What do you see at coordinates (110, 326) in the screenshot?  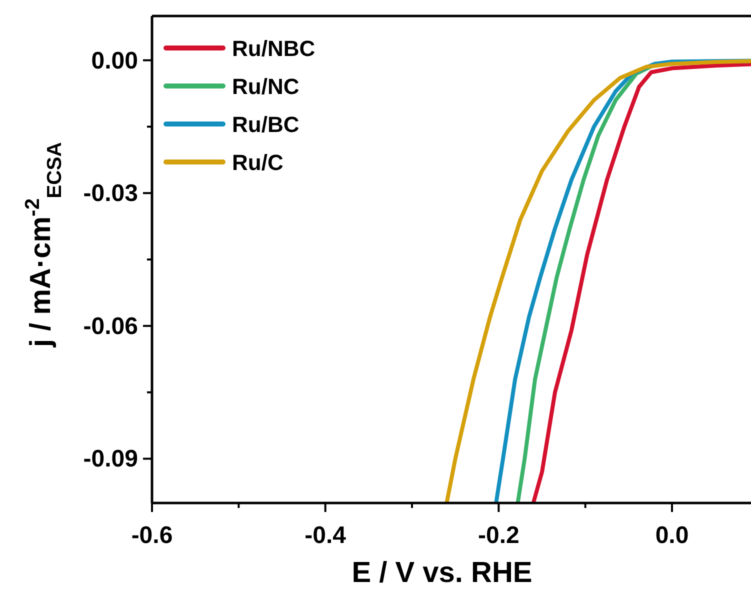 I see `y-tick-label: -0.06` at bounding box center [110, 326].